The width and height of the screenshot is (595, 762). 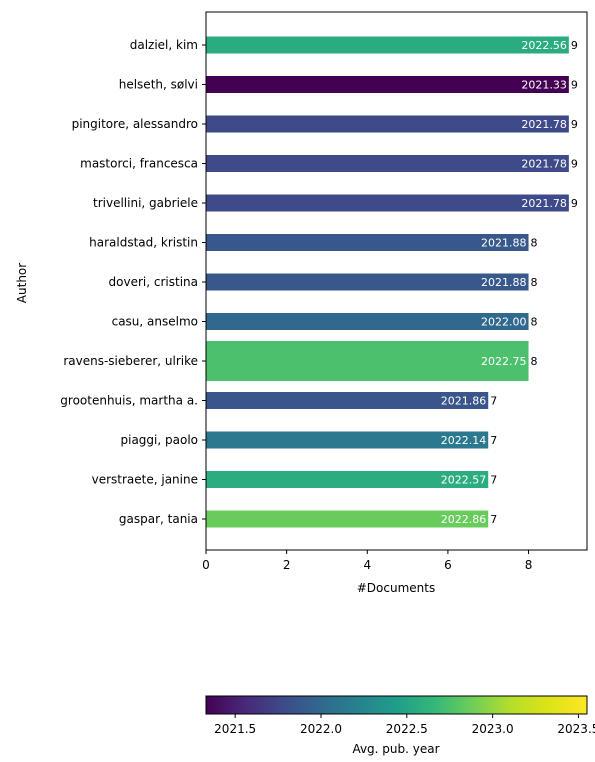 I want to click on colorbar-label: Avg. pub. year, so click(x=395, y=749).